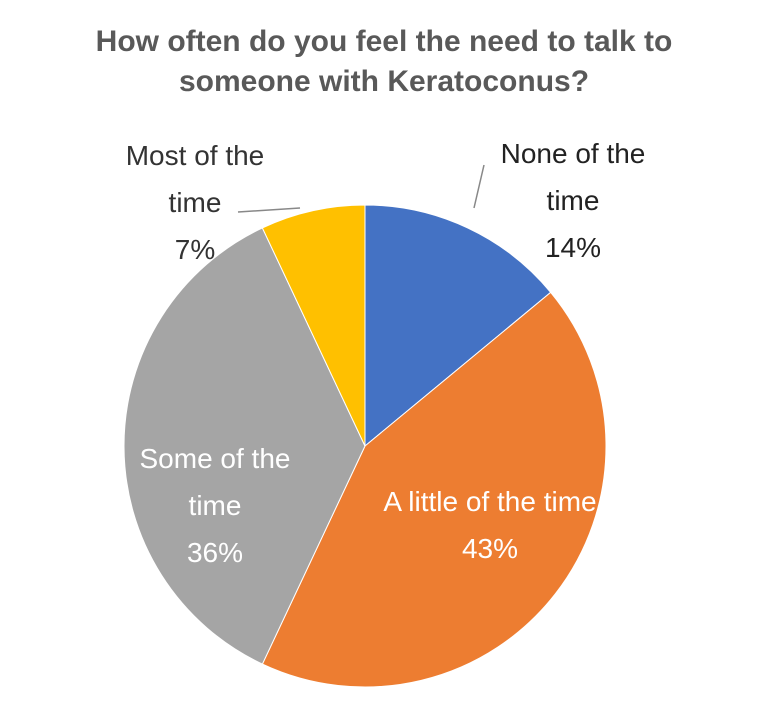 The height and width of the screenshot is (710, 768). Describe the element at coordinates (490, 548) in the screenshot. I see `value-label: 43%` at that location.